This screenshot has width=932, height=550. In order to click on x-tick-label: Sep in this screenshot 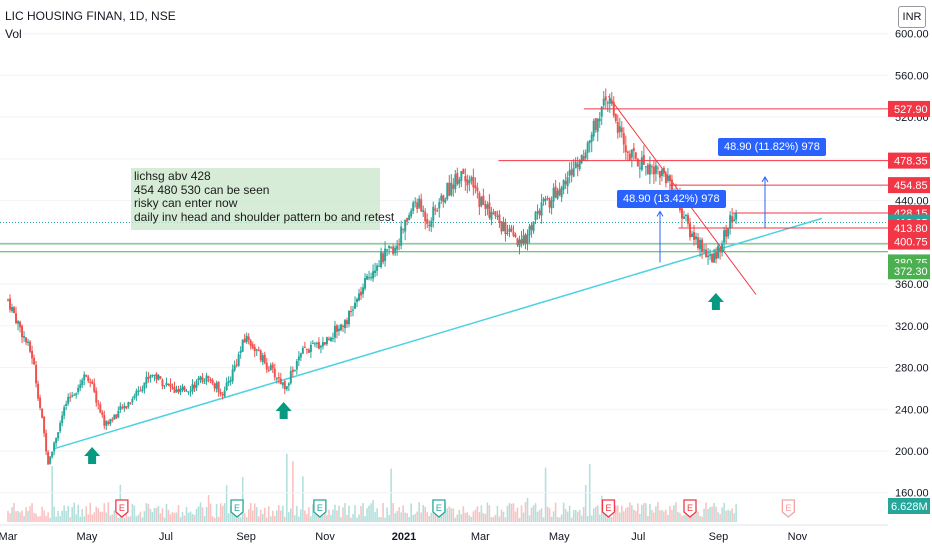, I will do `click(719, 537)`.